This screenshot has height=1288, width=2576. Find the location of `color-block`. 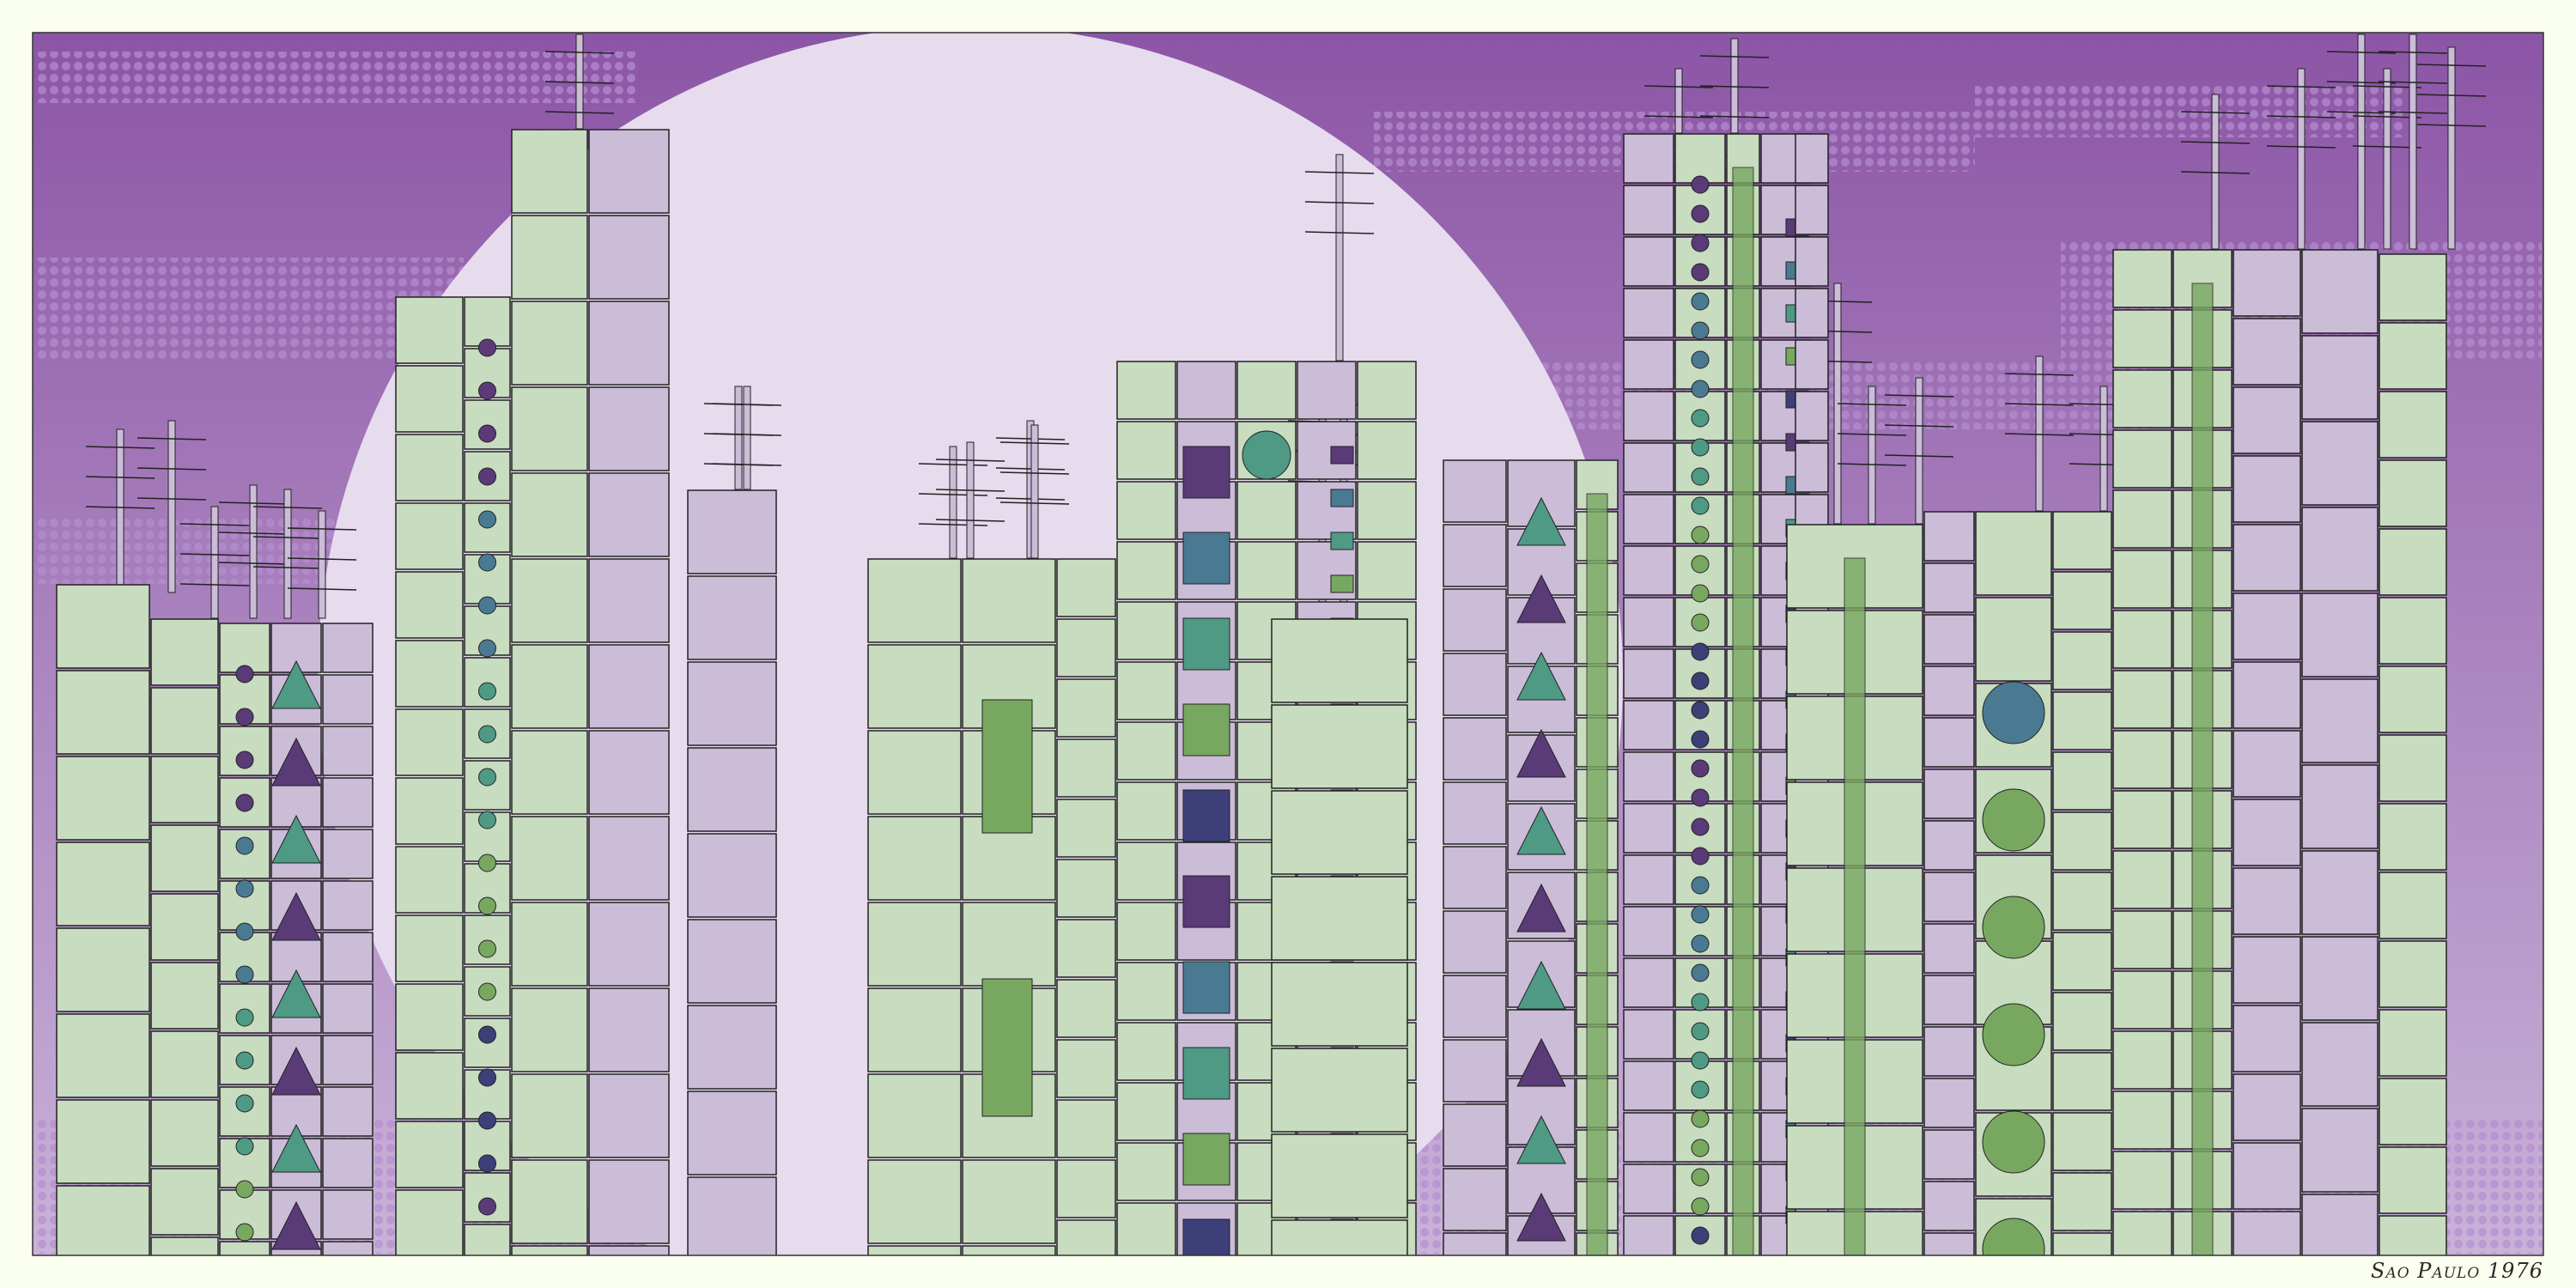

color-block is located at coordinates (1206, 1236).